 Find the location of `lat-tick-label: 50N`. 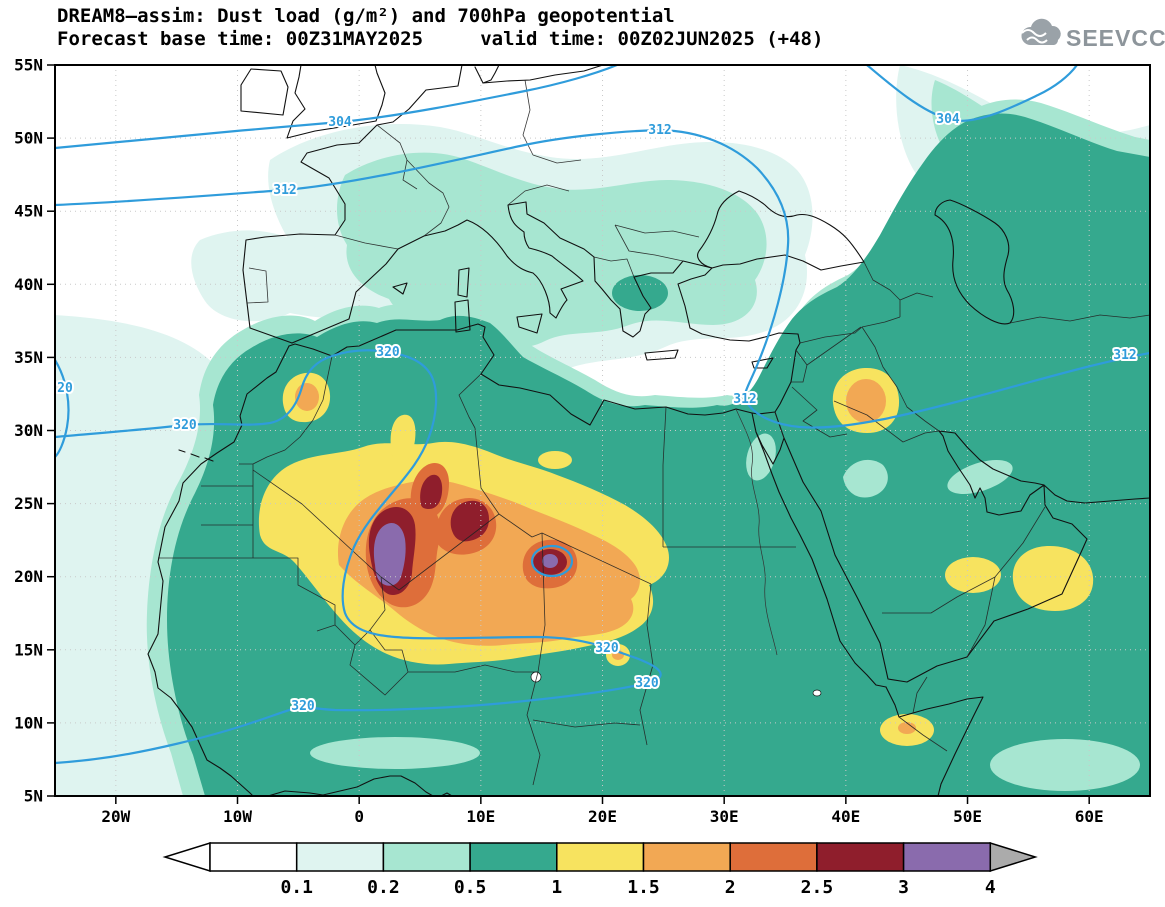

lat-tick-label: 50N is located at coordinates (28, 138).